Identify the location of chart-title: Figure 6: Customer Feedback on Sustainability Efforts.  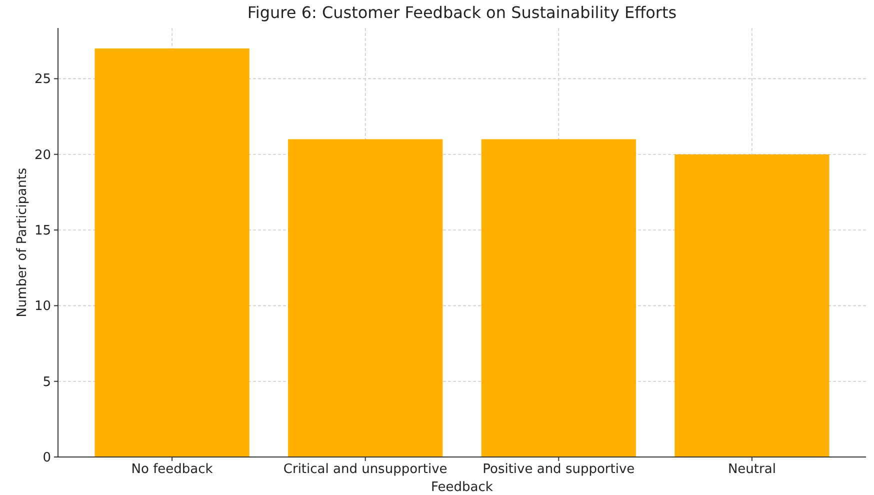
(462, 12).